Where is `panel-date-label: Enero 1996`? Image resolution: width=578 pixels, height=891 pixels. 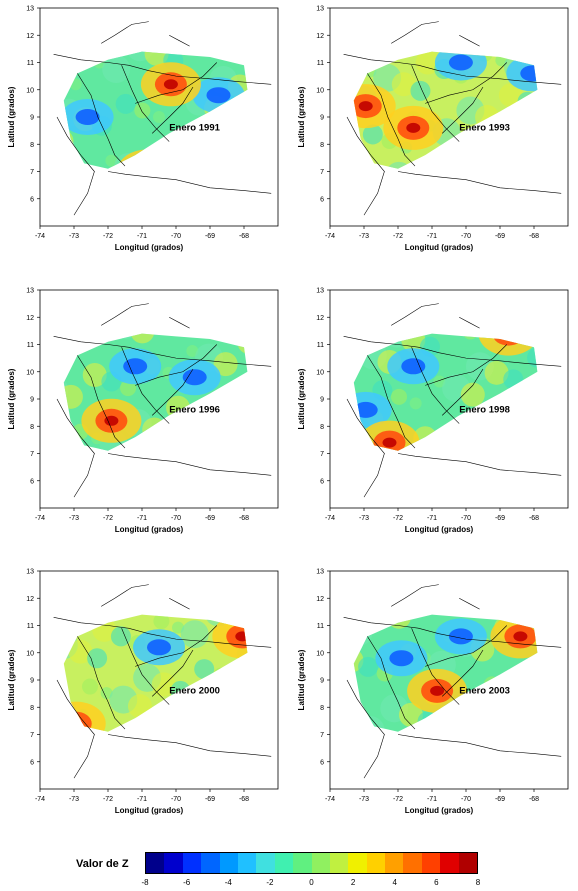 panel-date-label: Enero 1996 is located at coordinates (194, 410).